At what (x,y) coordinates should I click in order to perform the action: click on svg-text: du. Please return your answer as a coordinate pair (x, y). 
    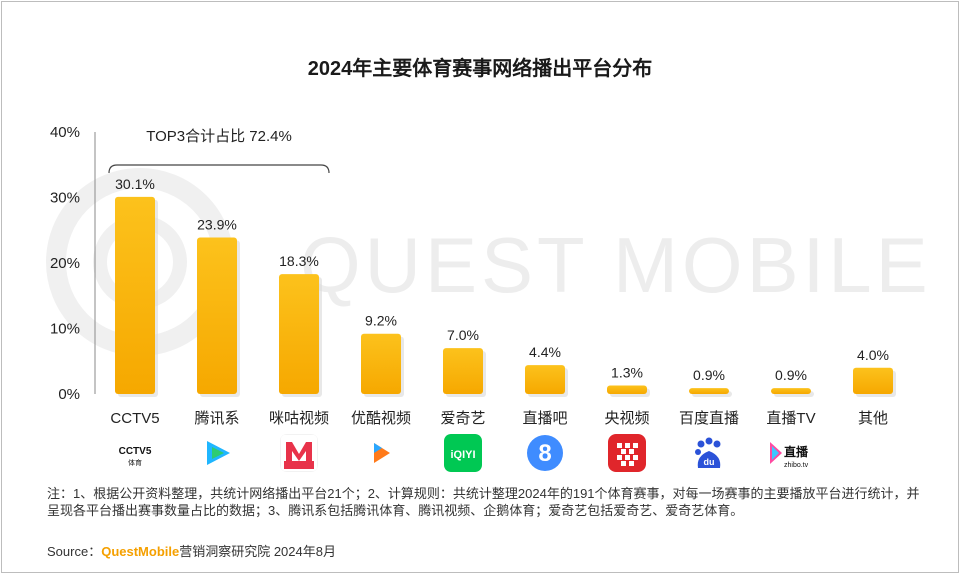
    Looking at the image, I should click on (709, 462).